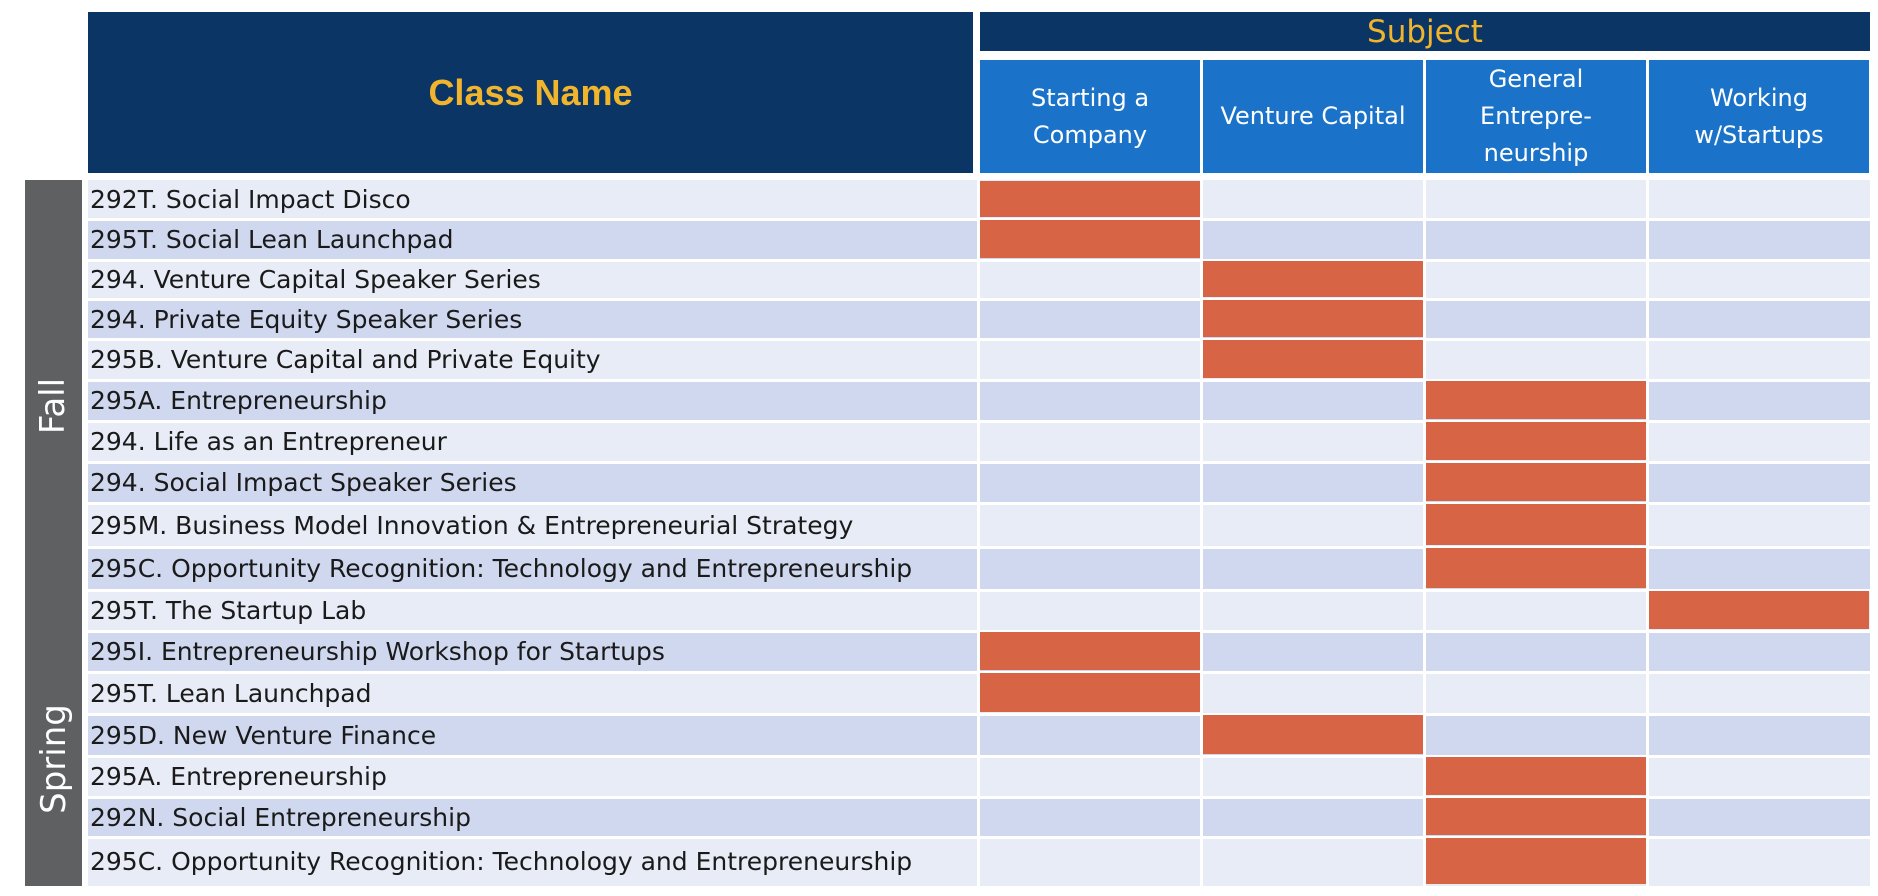 The width and height of the screenshot is (1878, 896). Describe the element at coordinates (1425, 31) in the screenshot. I see `subject-header: Subject` at that location.